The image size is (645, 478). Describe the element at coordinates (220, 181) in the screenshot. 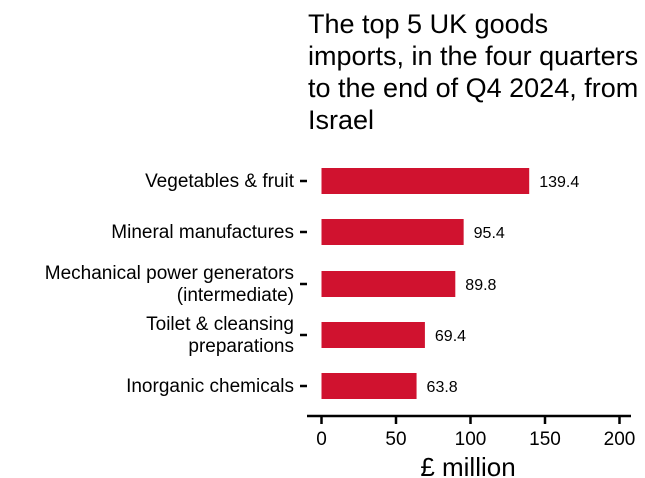

I see `category-label: Vegetables & fruit` at that location.